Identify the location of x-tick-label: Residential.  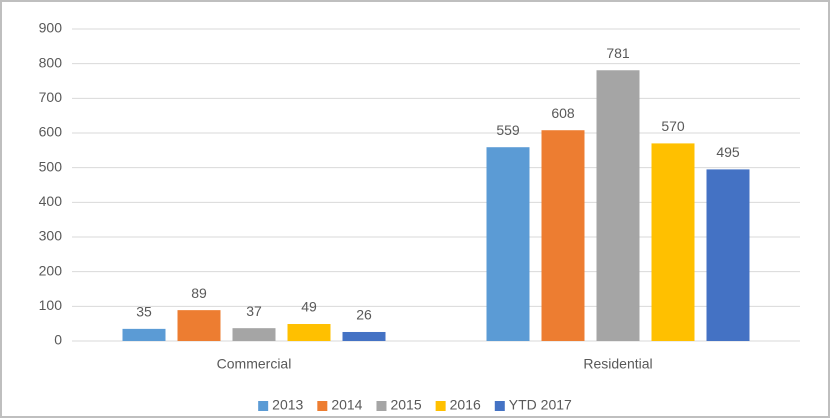
(617, 364).